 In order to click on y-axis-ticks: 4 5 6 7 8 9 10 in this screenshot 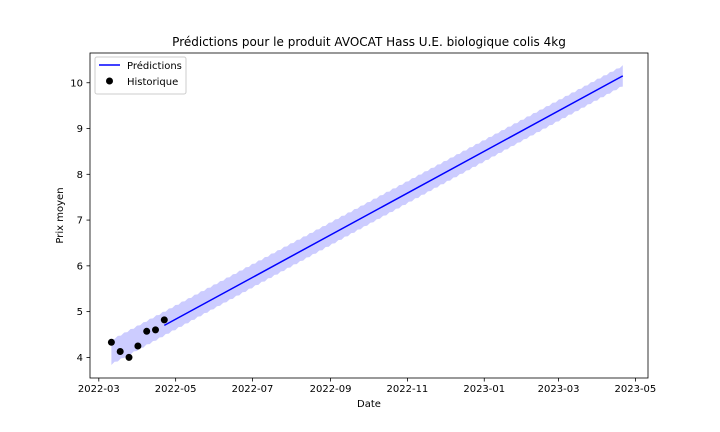, I will do `click(80, 221)`.